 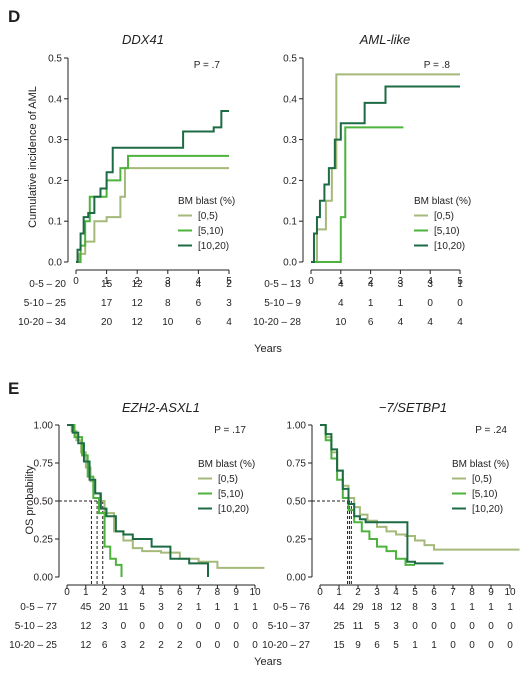 I want to click on x-tick-label: 10, so click(x=510, y=592).